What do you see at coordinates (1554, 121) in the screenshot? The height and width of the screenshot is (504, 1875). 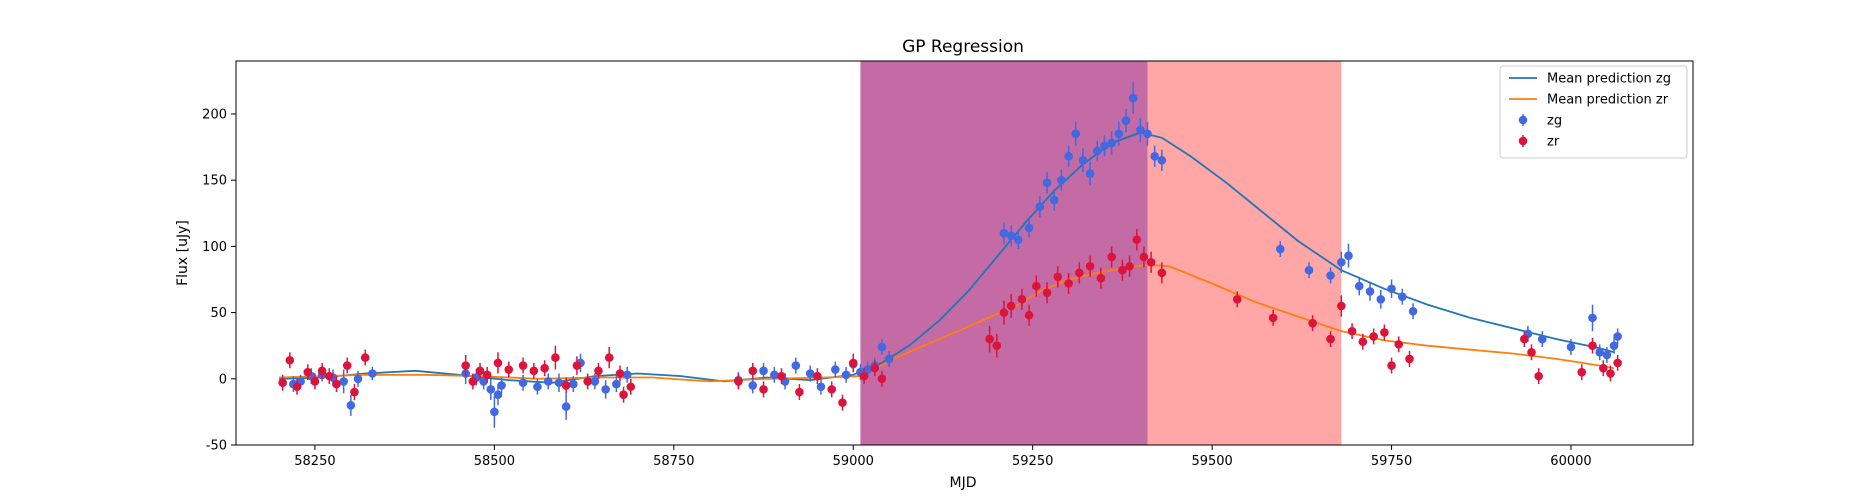 I see `legend-label: zg` at bounding box center [1554, 121].